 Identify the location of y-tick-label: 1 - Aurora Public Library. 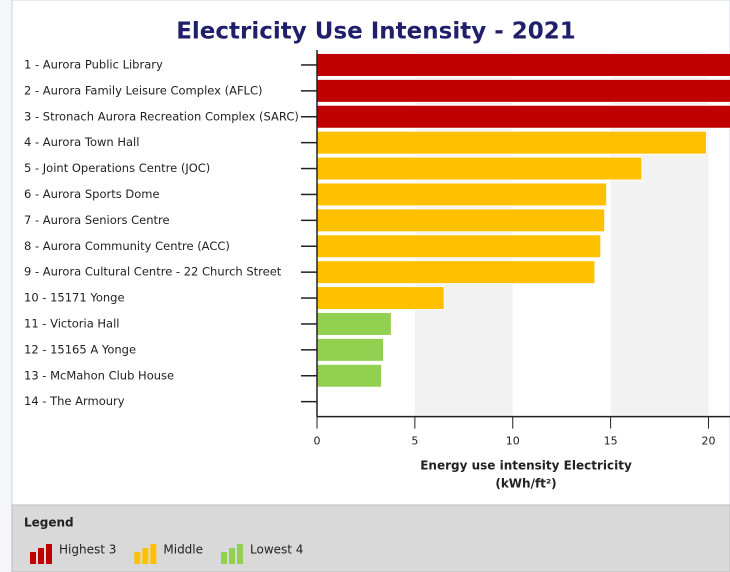
(93, 64).